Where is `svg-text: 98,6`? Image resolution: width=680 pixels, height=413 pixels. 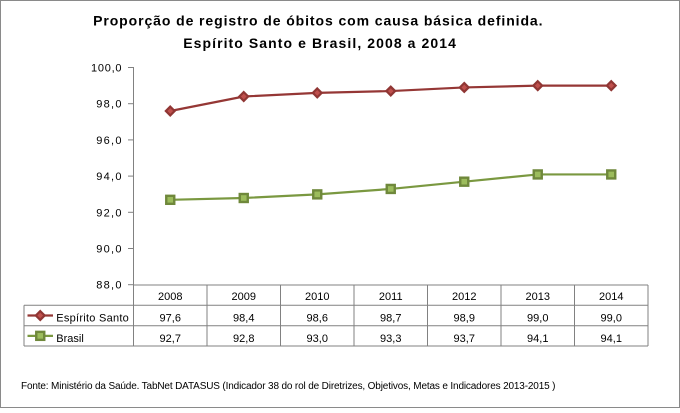 svg-text: 98,6 is located at coordinates (317, 318).